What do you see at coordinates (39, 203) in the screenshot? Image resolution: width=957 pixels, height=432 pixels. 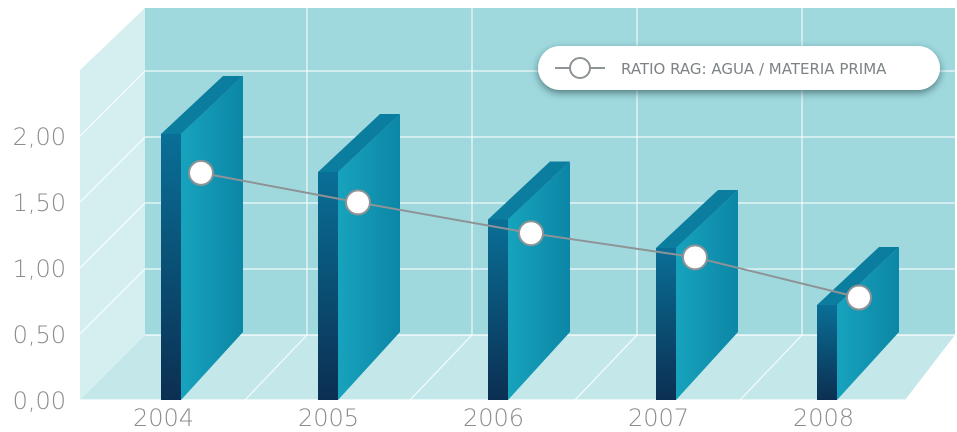 I see `y-tick-label: 1,50` at bounding box center [39, 203].